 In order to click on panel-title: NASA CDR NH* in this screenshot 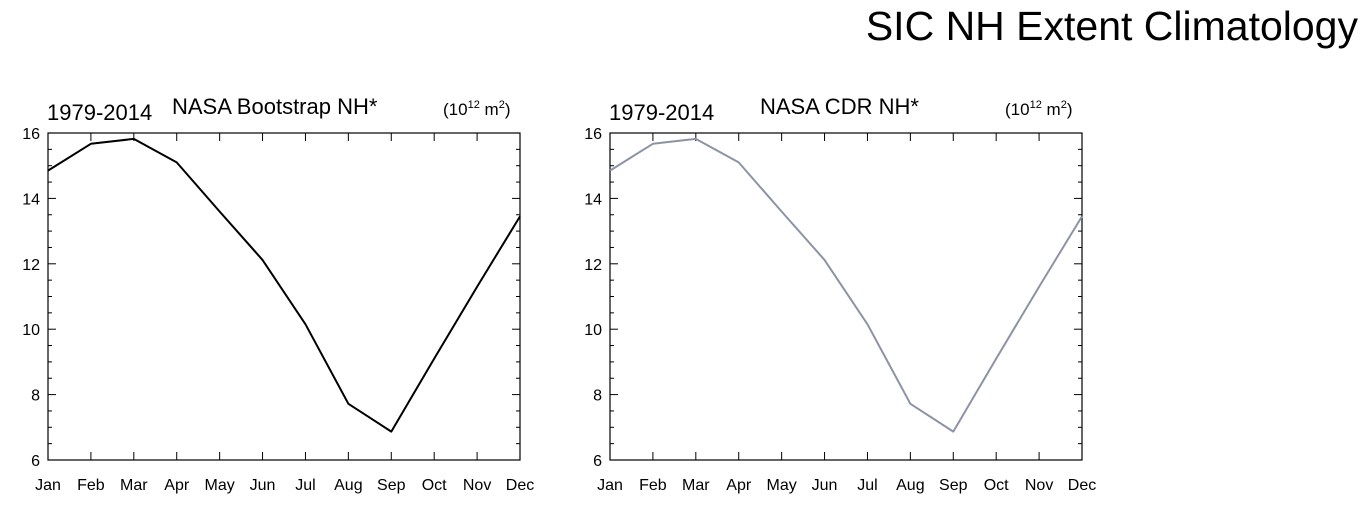, I will do `click(839, 106)`.